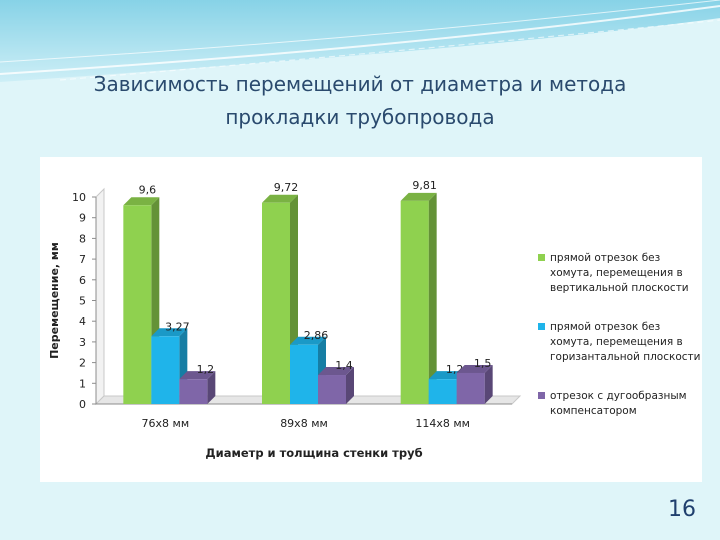  I want to click on y-tick-label: 5, so click(82, 301).